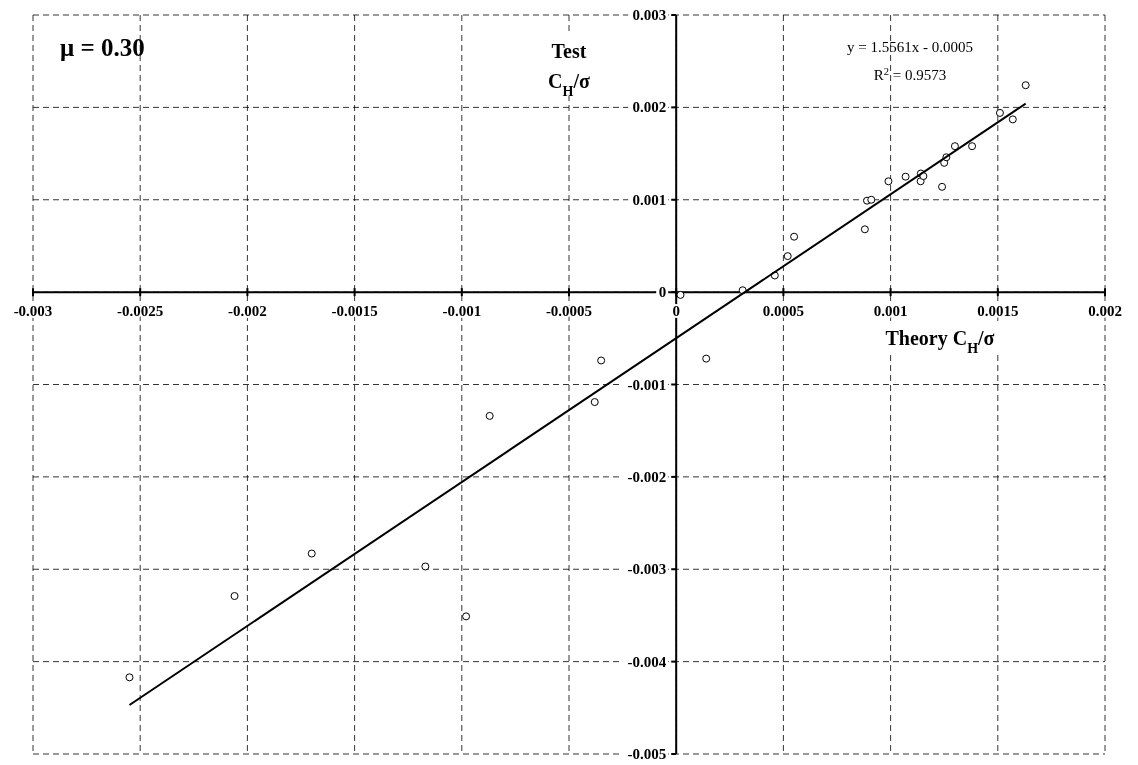 This screenshot has height=765, width=1138. Describe the element at coordinates (649, 107) in the screenshot. I see `y-tick-label: 0.002` at that location.